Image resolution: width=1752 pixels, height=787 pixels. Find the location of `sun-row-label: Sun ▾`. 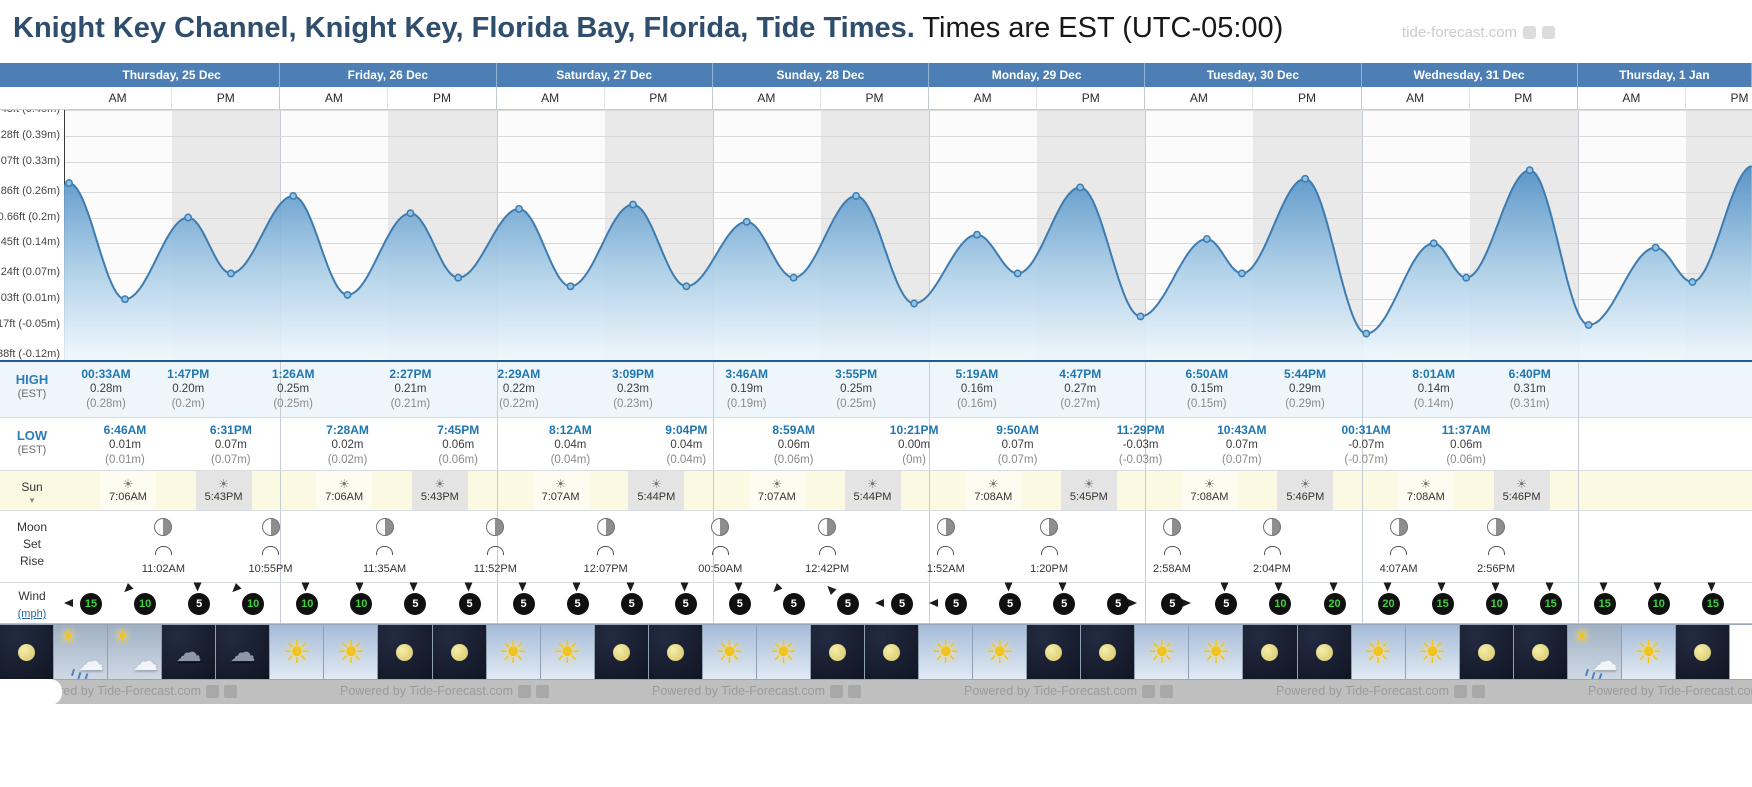

sun-row-label: Sun ▾ is located at coordinates (32, 492).